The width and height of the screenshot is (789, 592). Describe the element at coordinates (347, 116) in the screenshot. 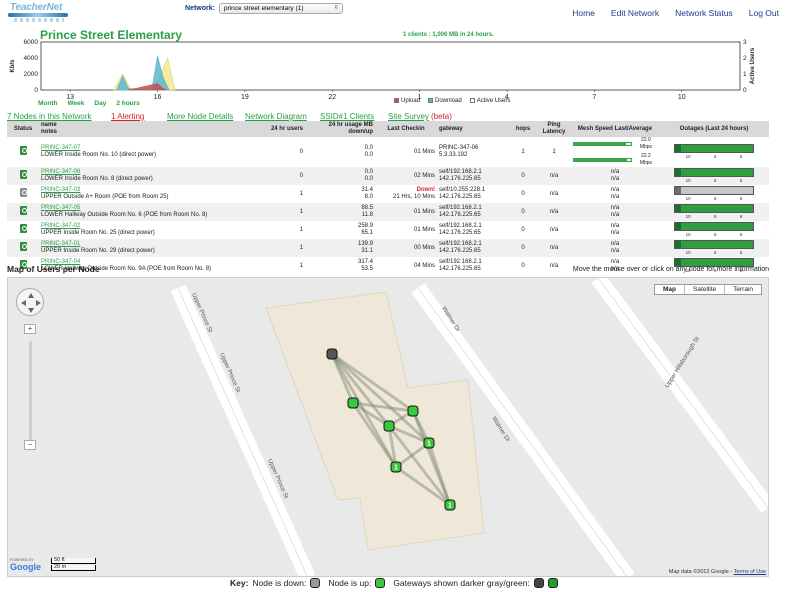

I see `ssid-clients-link: SSID#1 Clients` at that location.